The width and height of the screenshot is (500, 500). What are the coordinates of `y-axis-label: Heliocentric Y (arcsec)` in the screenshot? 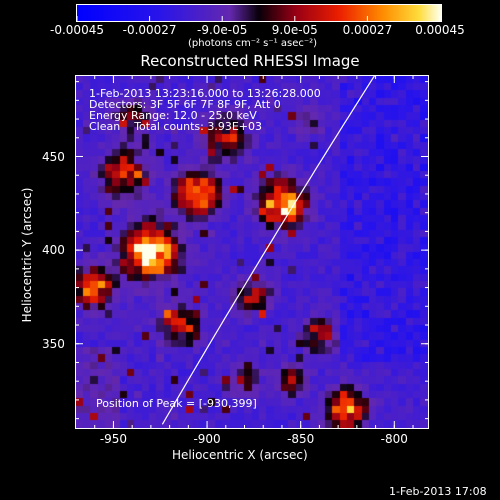 It's located at (27, 255).